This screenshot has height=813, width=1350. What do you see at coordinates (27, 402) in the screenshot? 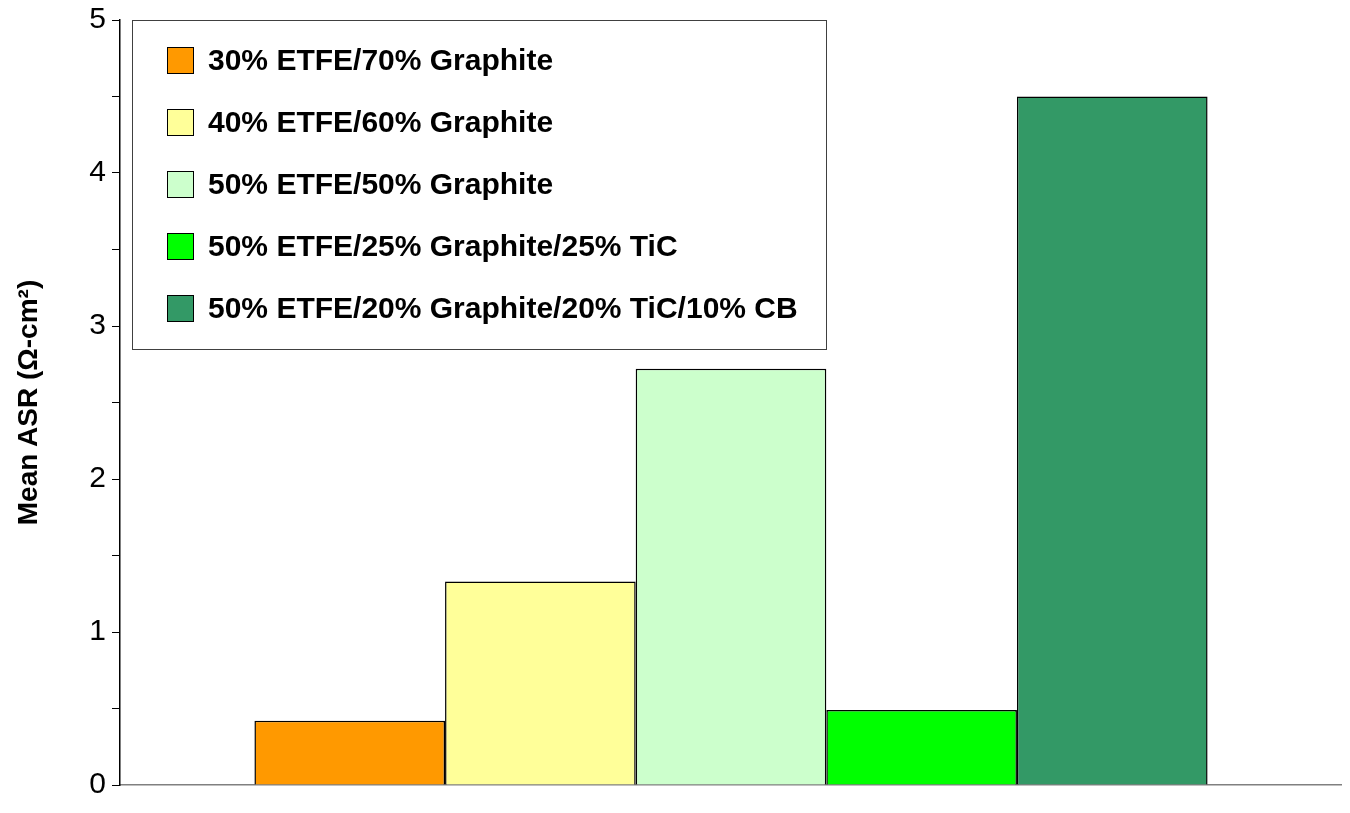
I see `y-axis-title: Mean ASR (Ω-cm²)` at bounding box center [27, 402].